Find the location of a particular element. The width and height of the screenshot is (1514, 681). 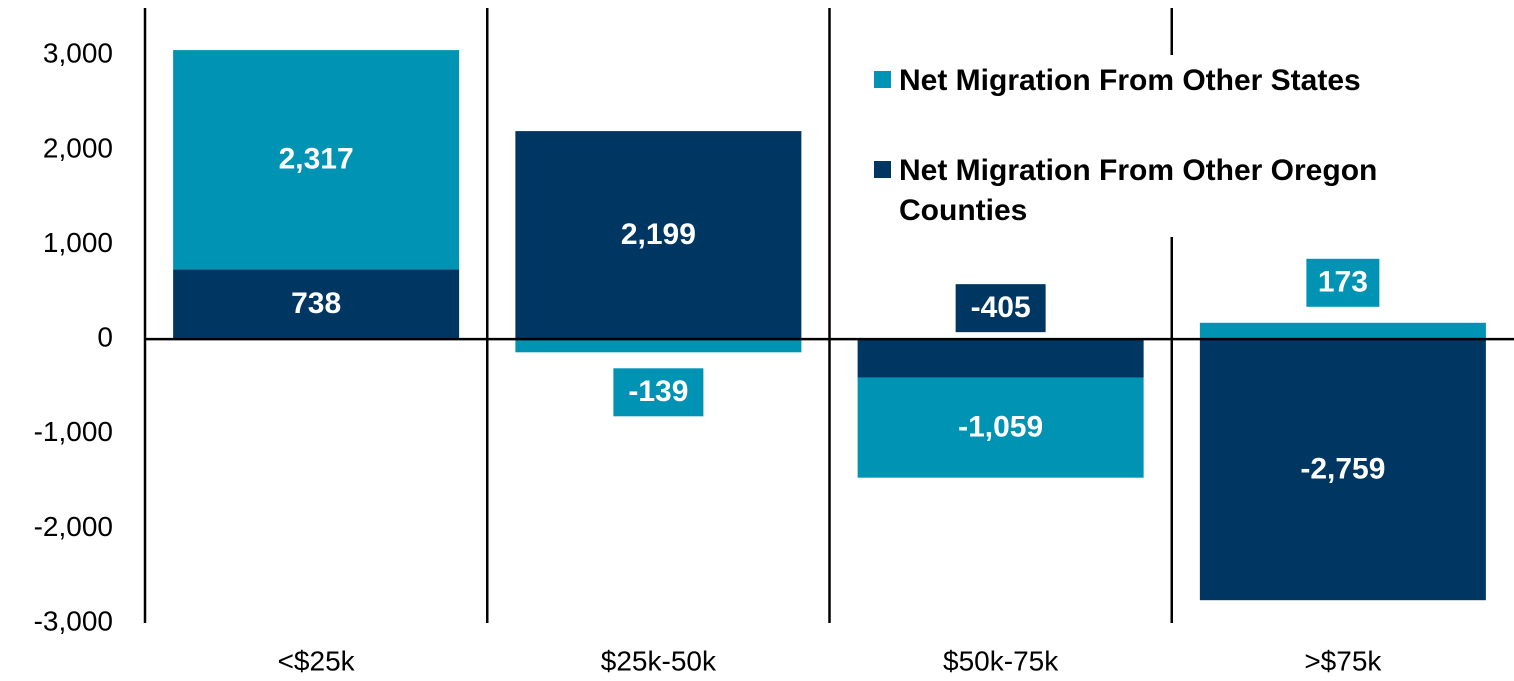

legend-entry: Net Migration From Other States is located at coordinates (1178, 81).